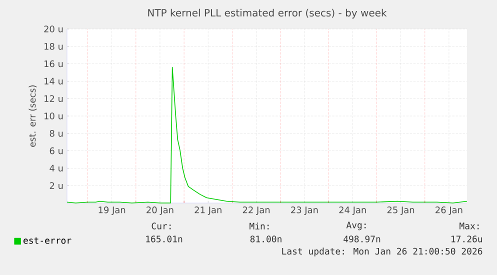 Image resolution: width=497 pixels, height=275 pixels. Describe the element at coordinates (56, 150) in the screenshot. I see `y-tick-label: 6 u` at that location.